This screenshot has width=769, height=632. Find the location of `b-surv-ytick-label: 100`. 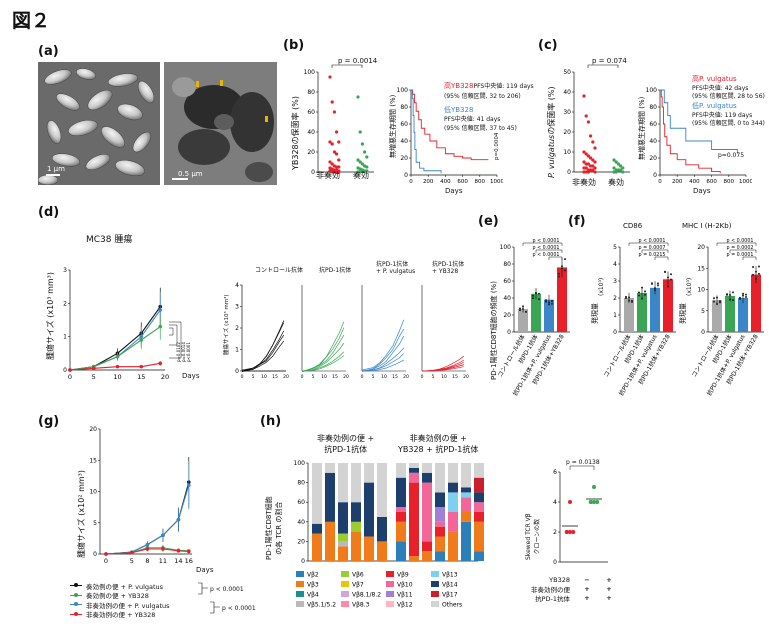

b-surv-ytick-label: 100 is located at coordinates (403, 90).